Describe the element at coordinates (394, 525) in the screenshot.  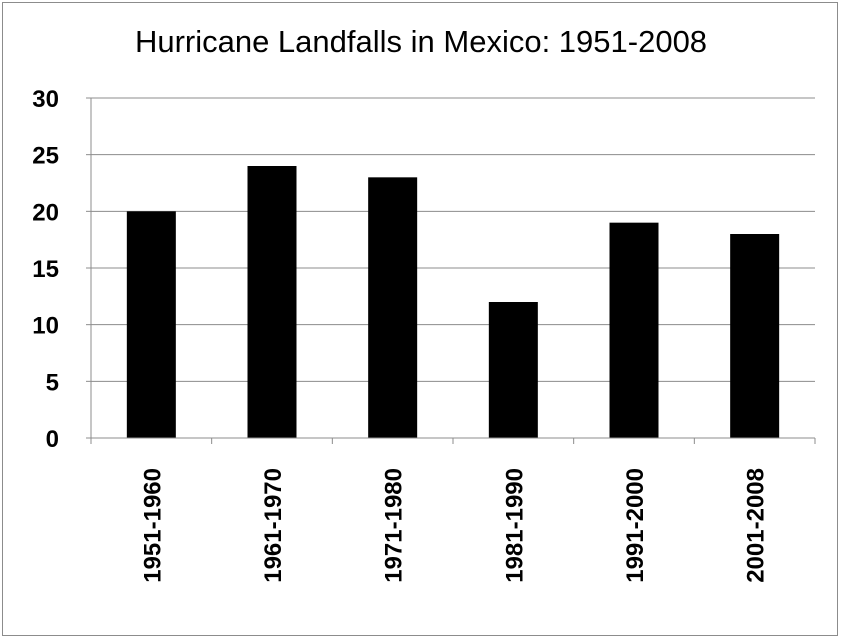
I see `x-tick-label: 1971-1980` at that location.